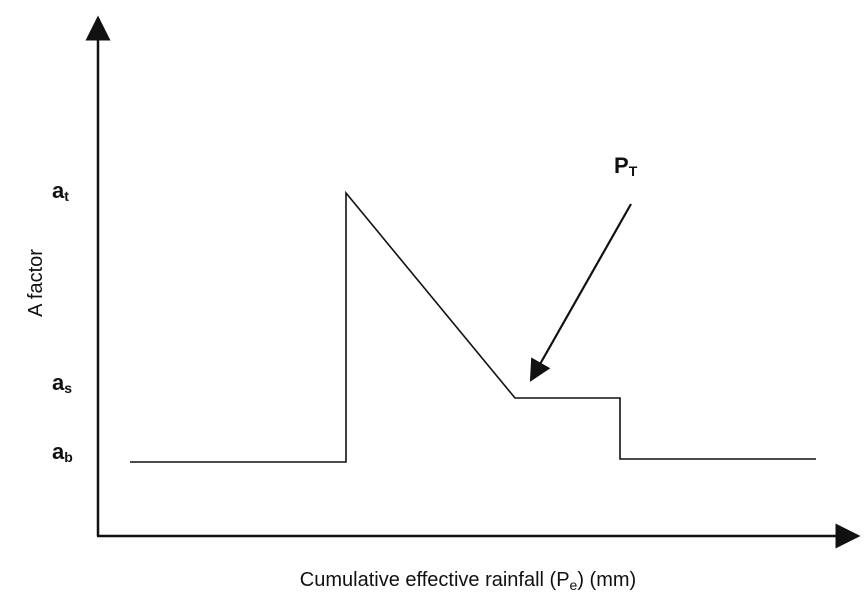 This screenshot has width=865, height=596. I want to click on pt-arrow, so click(580, 292).